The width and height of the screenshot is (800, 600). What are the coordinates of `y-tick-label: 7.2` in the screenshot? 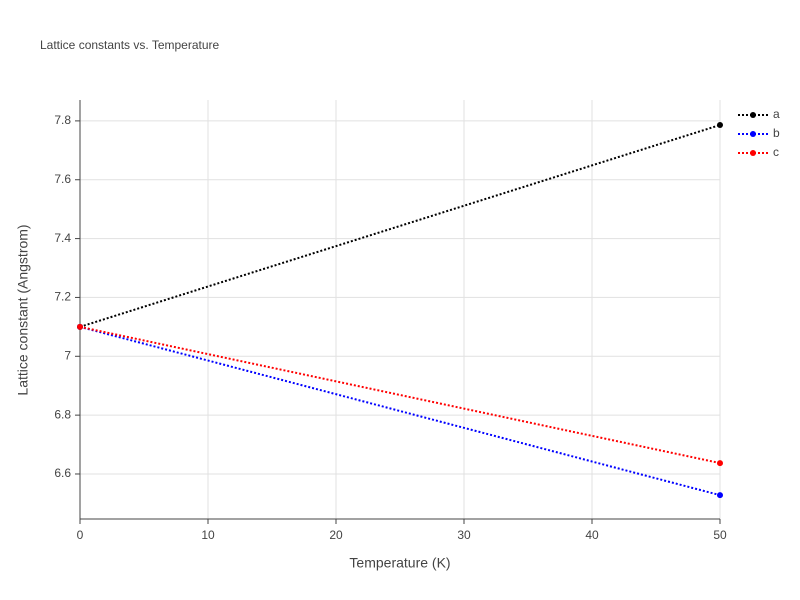 It's located at (62, 297).